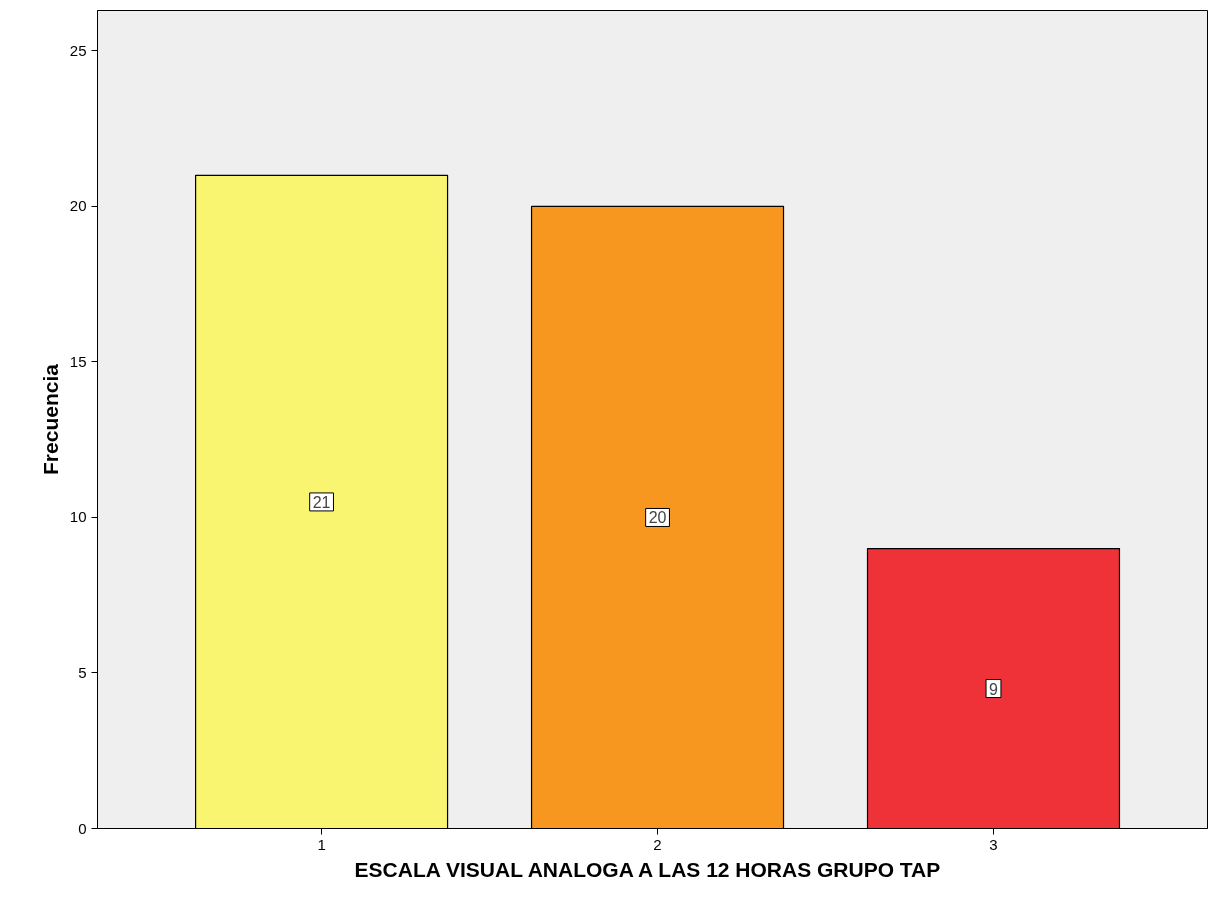 Image resolution: width=1223 pixels, height=922 pixels. I want to click on y-tick-label: 25, so click(78, 50).